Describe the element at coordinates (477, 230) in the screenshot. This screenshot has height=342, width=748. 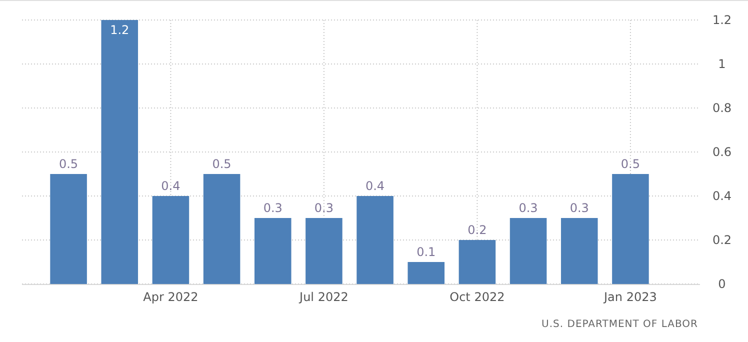
I see `data-label: 0.2` at that location.